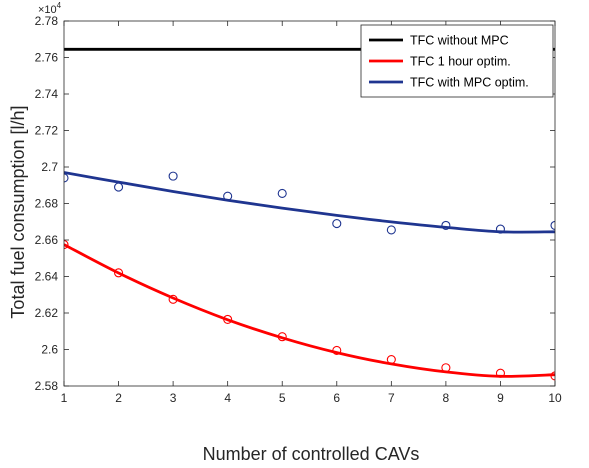 This screenshot has width=589, height=468. What do you see at coordinates (469, 83) in the screenshot?
I see `legend-label-tfc-with-mpc-optim: TFC with MPC optim.` at bounding box center [469, 83].